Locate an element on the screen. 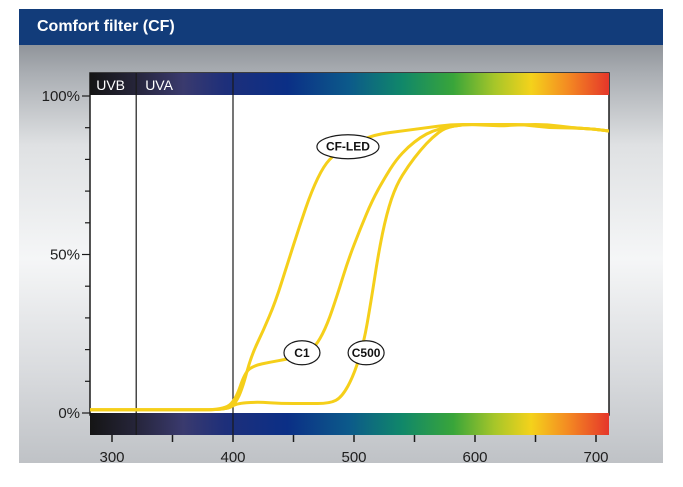 The height and width of the screenshot is (487, 683). x-tick-label-600: 600 is located at coordinates (474, 456).